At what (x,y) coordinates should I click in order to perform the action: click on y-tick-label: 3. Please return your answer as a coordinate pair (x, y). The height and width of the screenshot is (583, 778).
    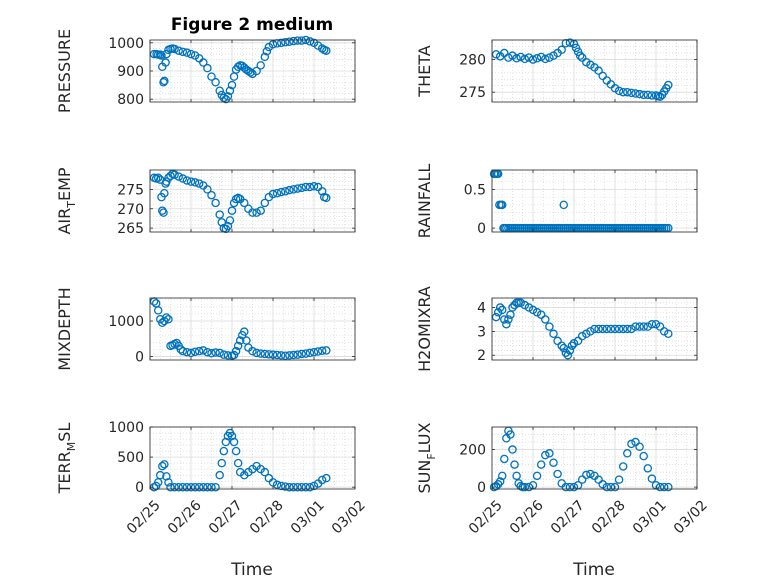
    Looking at the image, I should click on (481, 332).